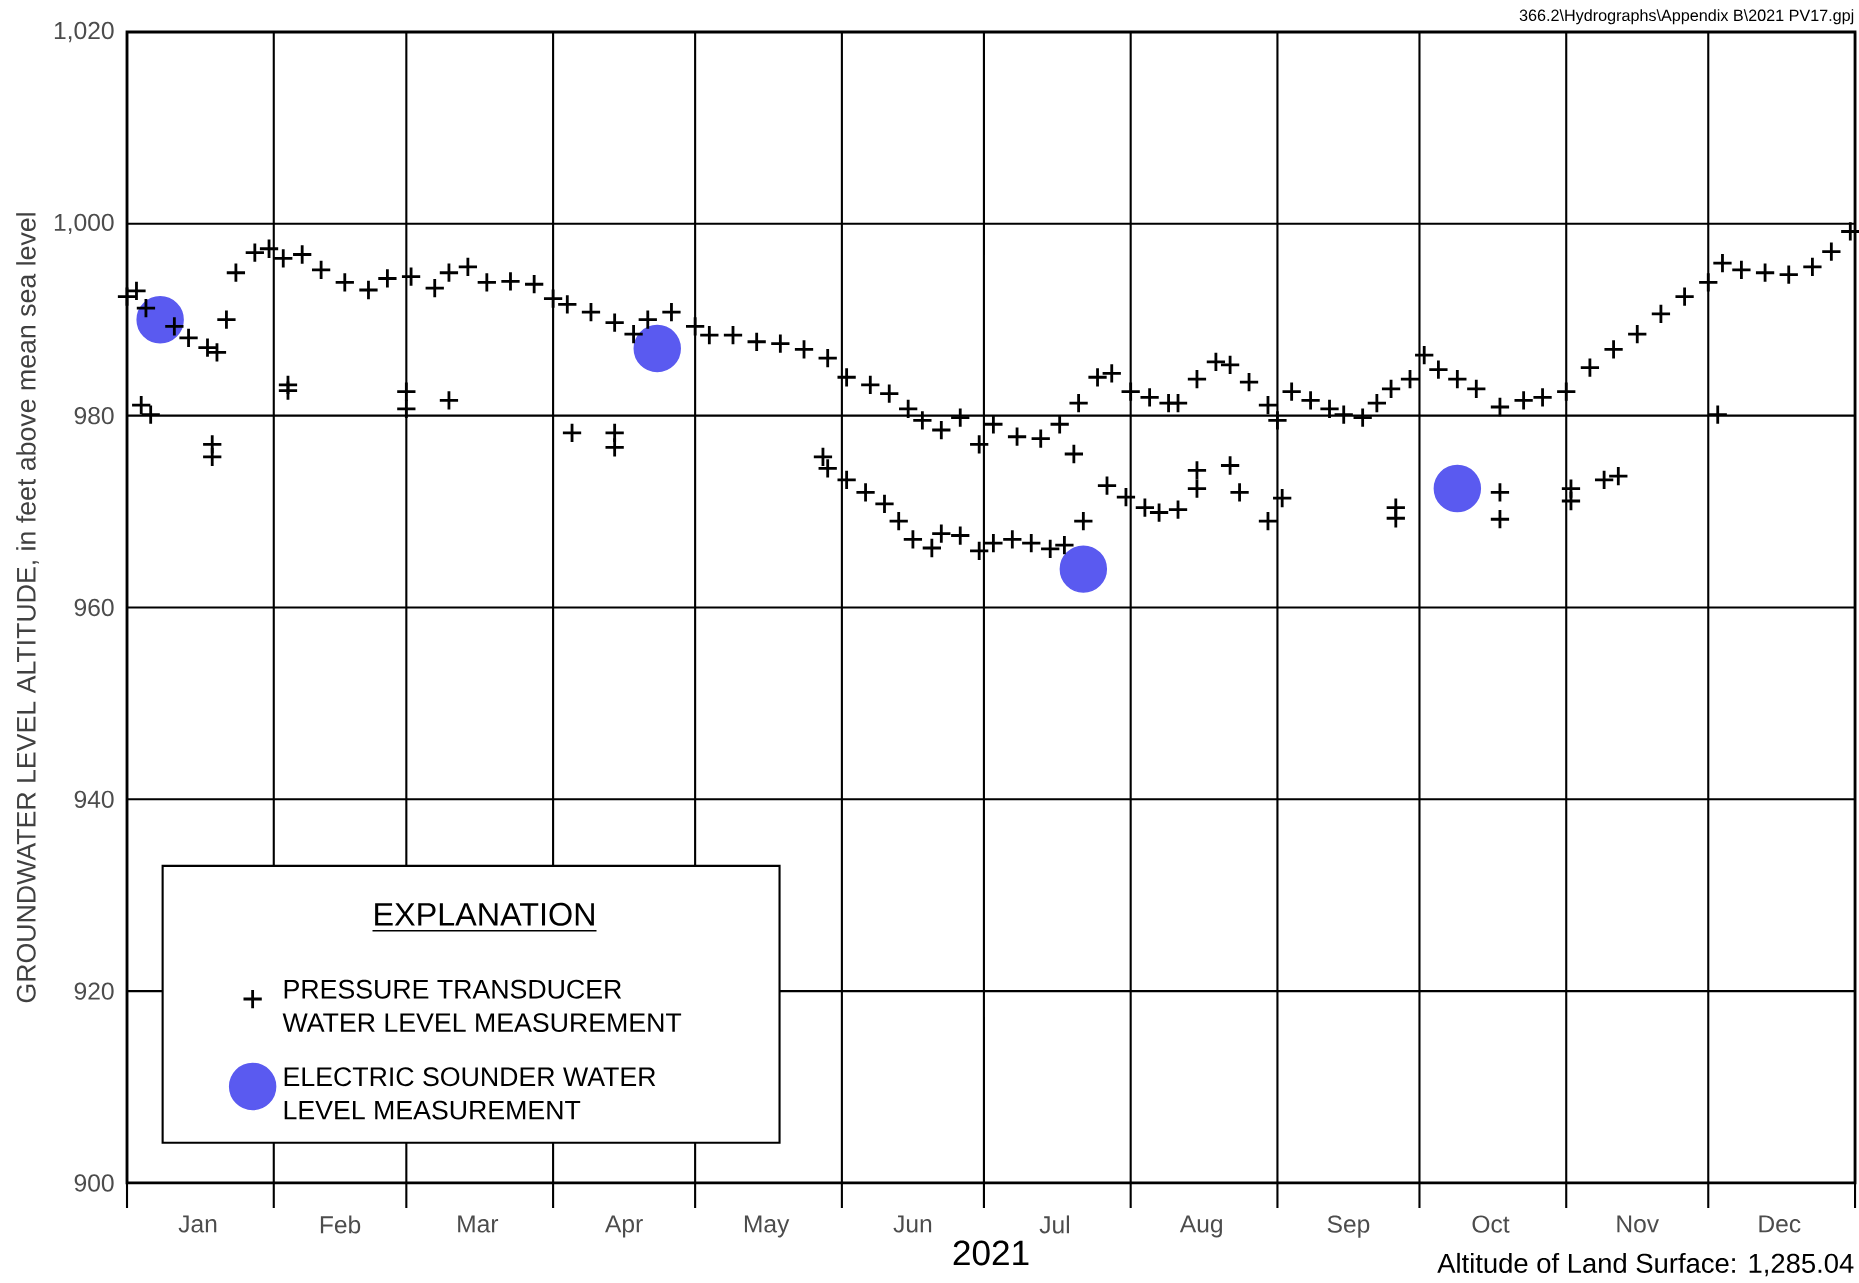  Describe the element at coordinates (27, 608) in the screenshot. I see `y-axis-title: GROUNDWATER LEVEL ALTITUDE, in feet above mean sea level` at that location.